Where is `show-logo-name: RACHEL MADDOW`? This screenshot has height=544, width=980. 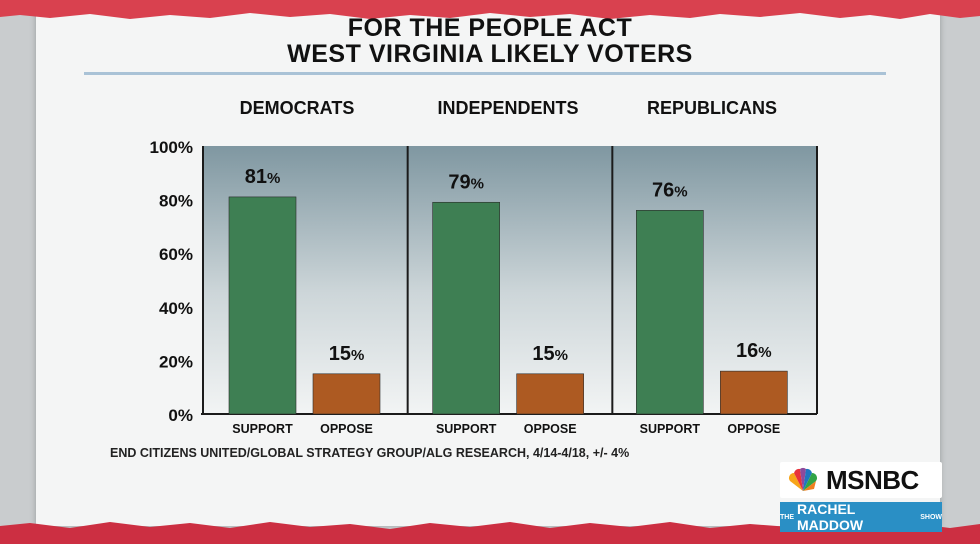
show-logo-name: RACHEL MADDOW is located at coordinates (830, 517).